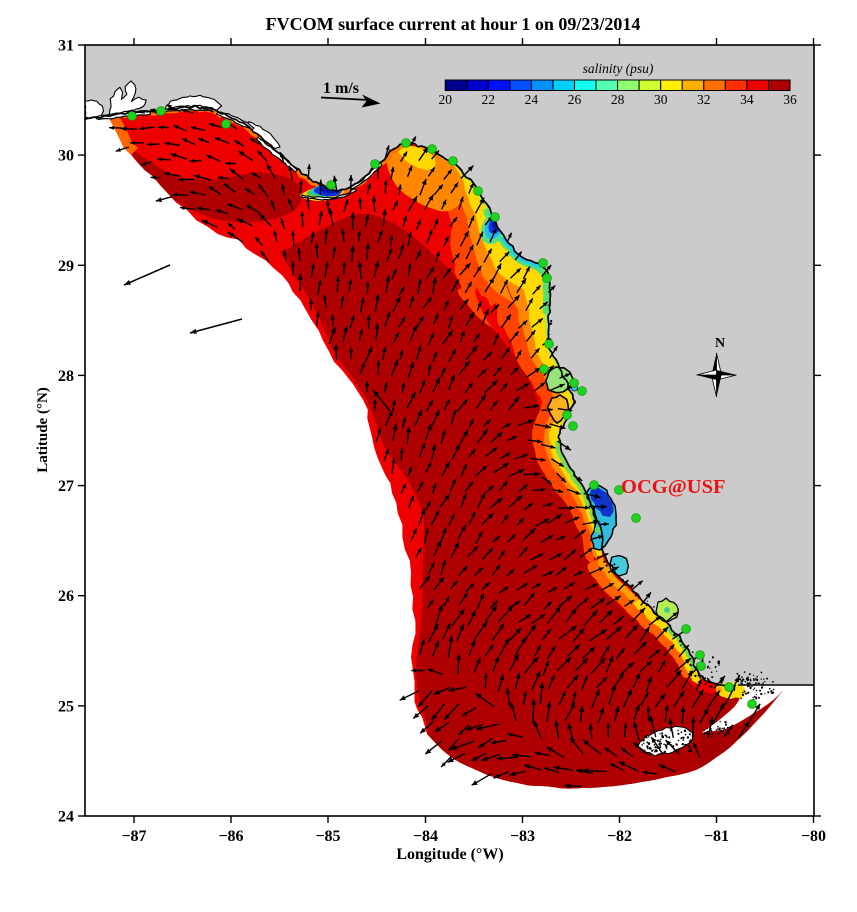  Describe the element at coordinates (66, 486) in the screenshot. I see `svg-text: 27` at that location.